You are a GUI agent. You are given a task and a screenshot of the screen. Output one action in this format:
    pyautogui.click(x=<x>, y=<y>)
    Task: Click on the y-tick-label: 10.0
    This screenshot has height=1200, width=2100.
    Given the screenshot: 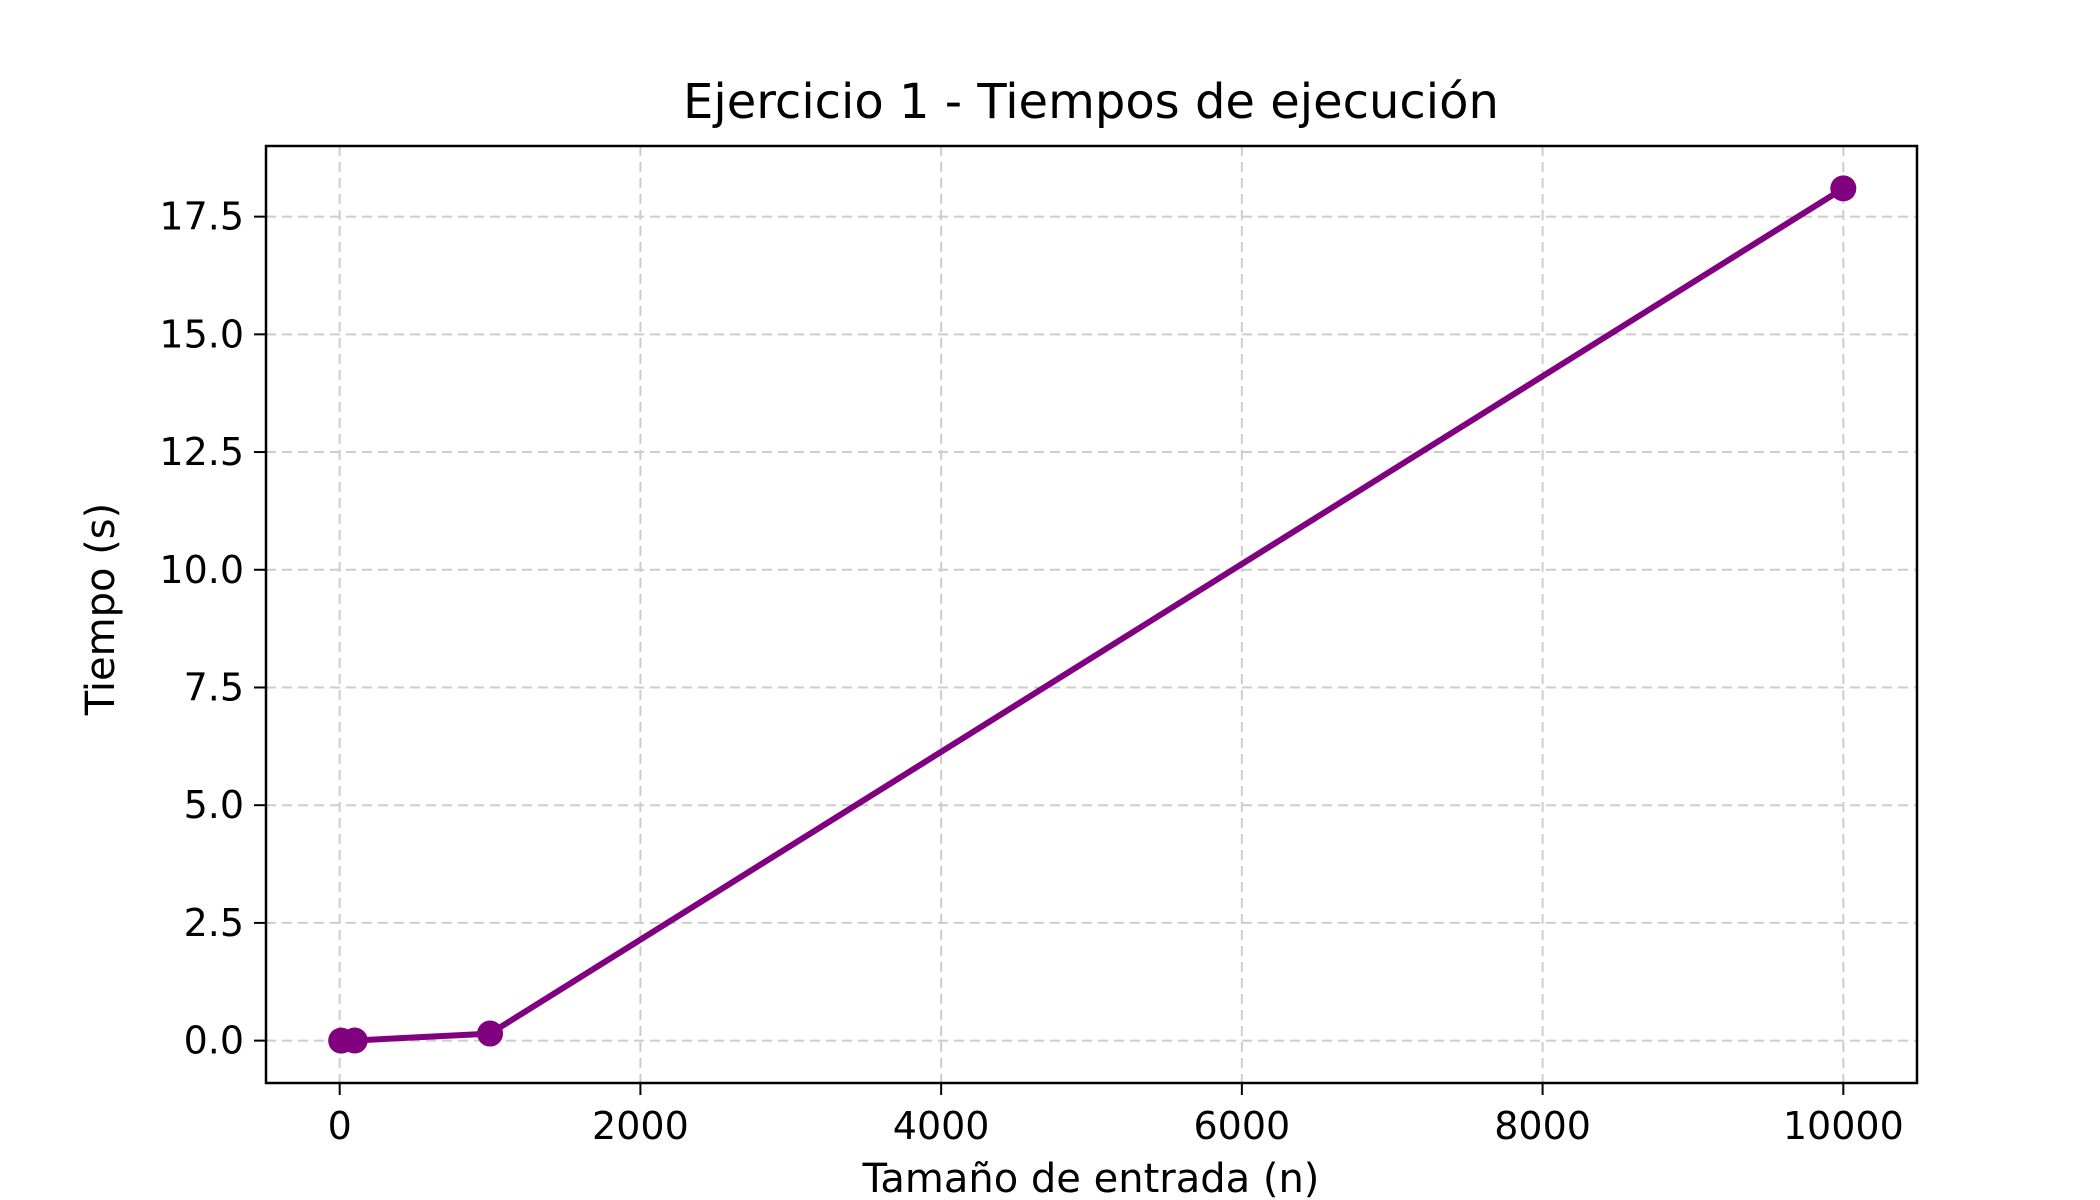 What is the action you would take?
    pyautogui.click(x=201, y=570)
    